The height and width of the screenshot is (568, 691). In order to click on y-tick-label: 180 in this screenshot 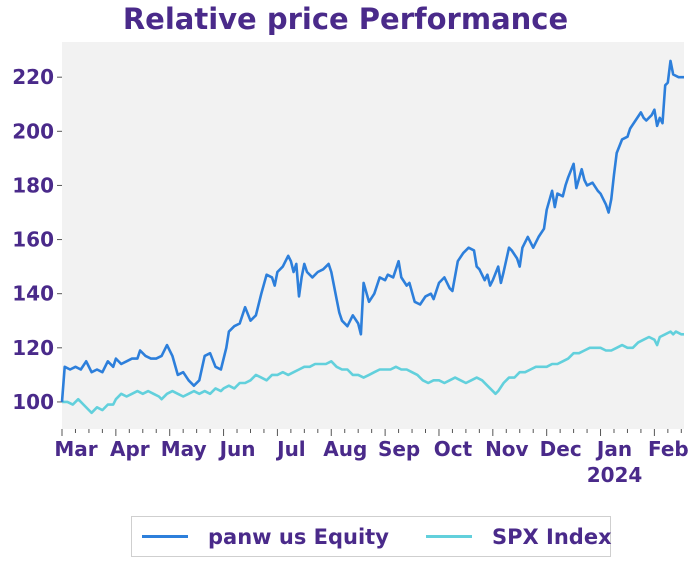, I will do `click(33, 185)`.